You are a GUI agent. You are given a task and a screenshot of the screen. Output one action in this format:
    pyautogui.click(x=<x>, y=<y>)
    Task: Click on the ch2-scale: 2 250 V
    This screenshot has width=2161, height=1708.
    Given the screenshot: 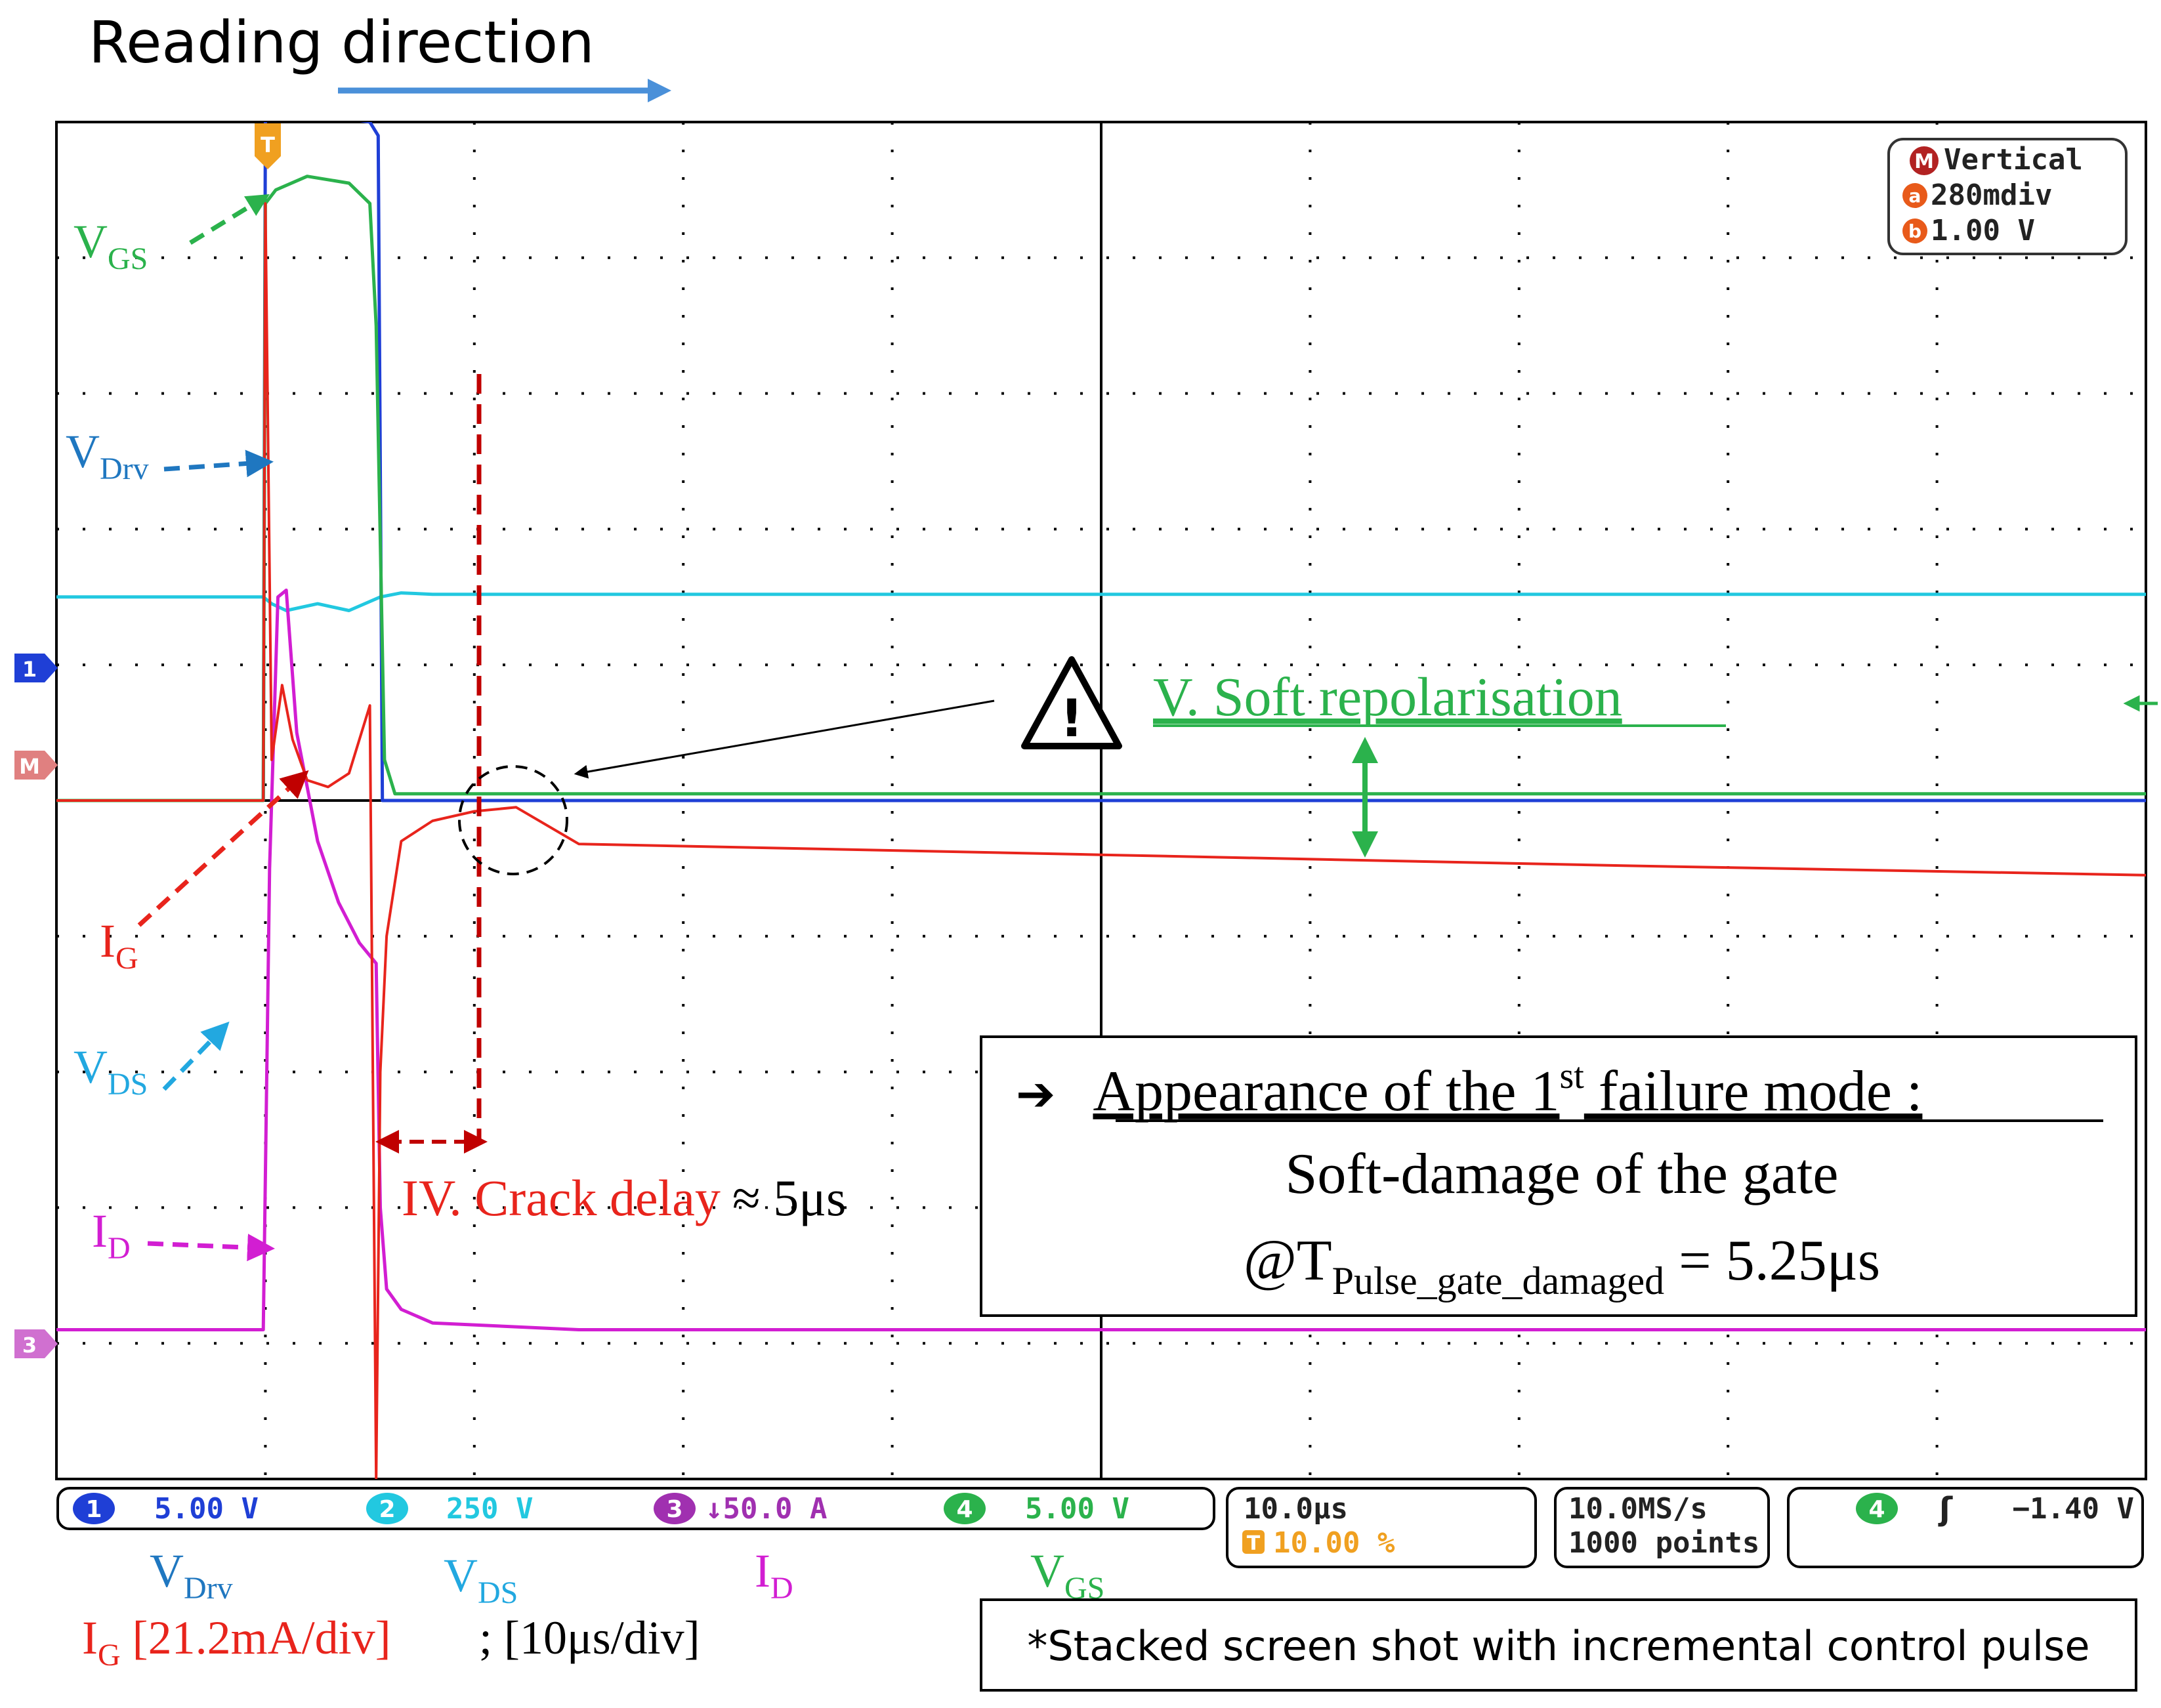 What is the action you would take?
    pyautogui.click(x=450, y=1509)
    